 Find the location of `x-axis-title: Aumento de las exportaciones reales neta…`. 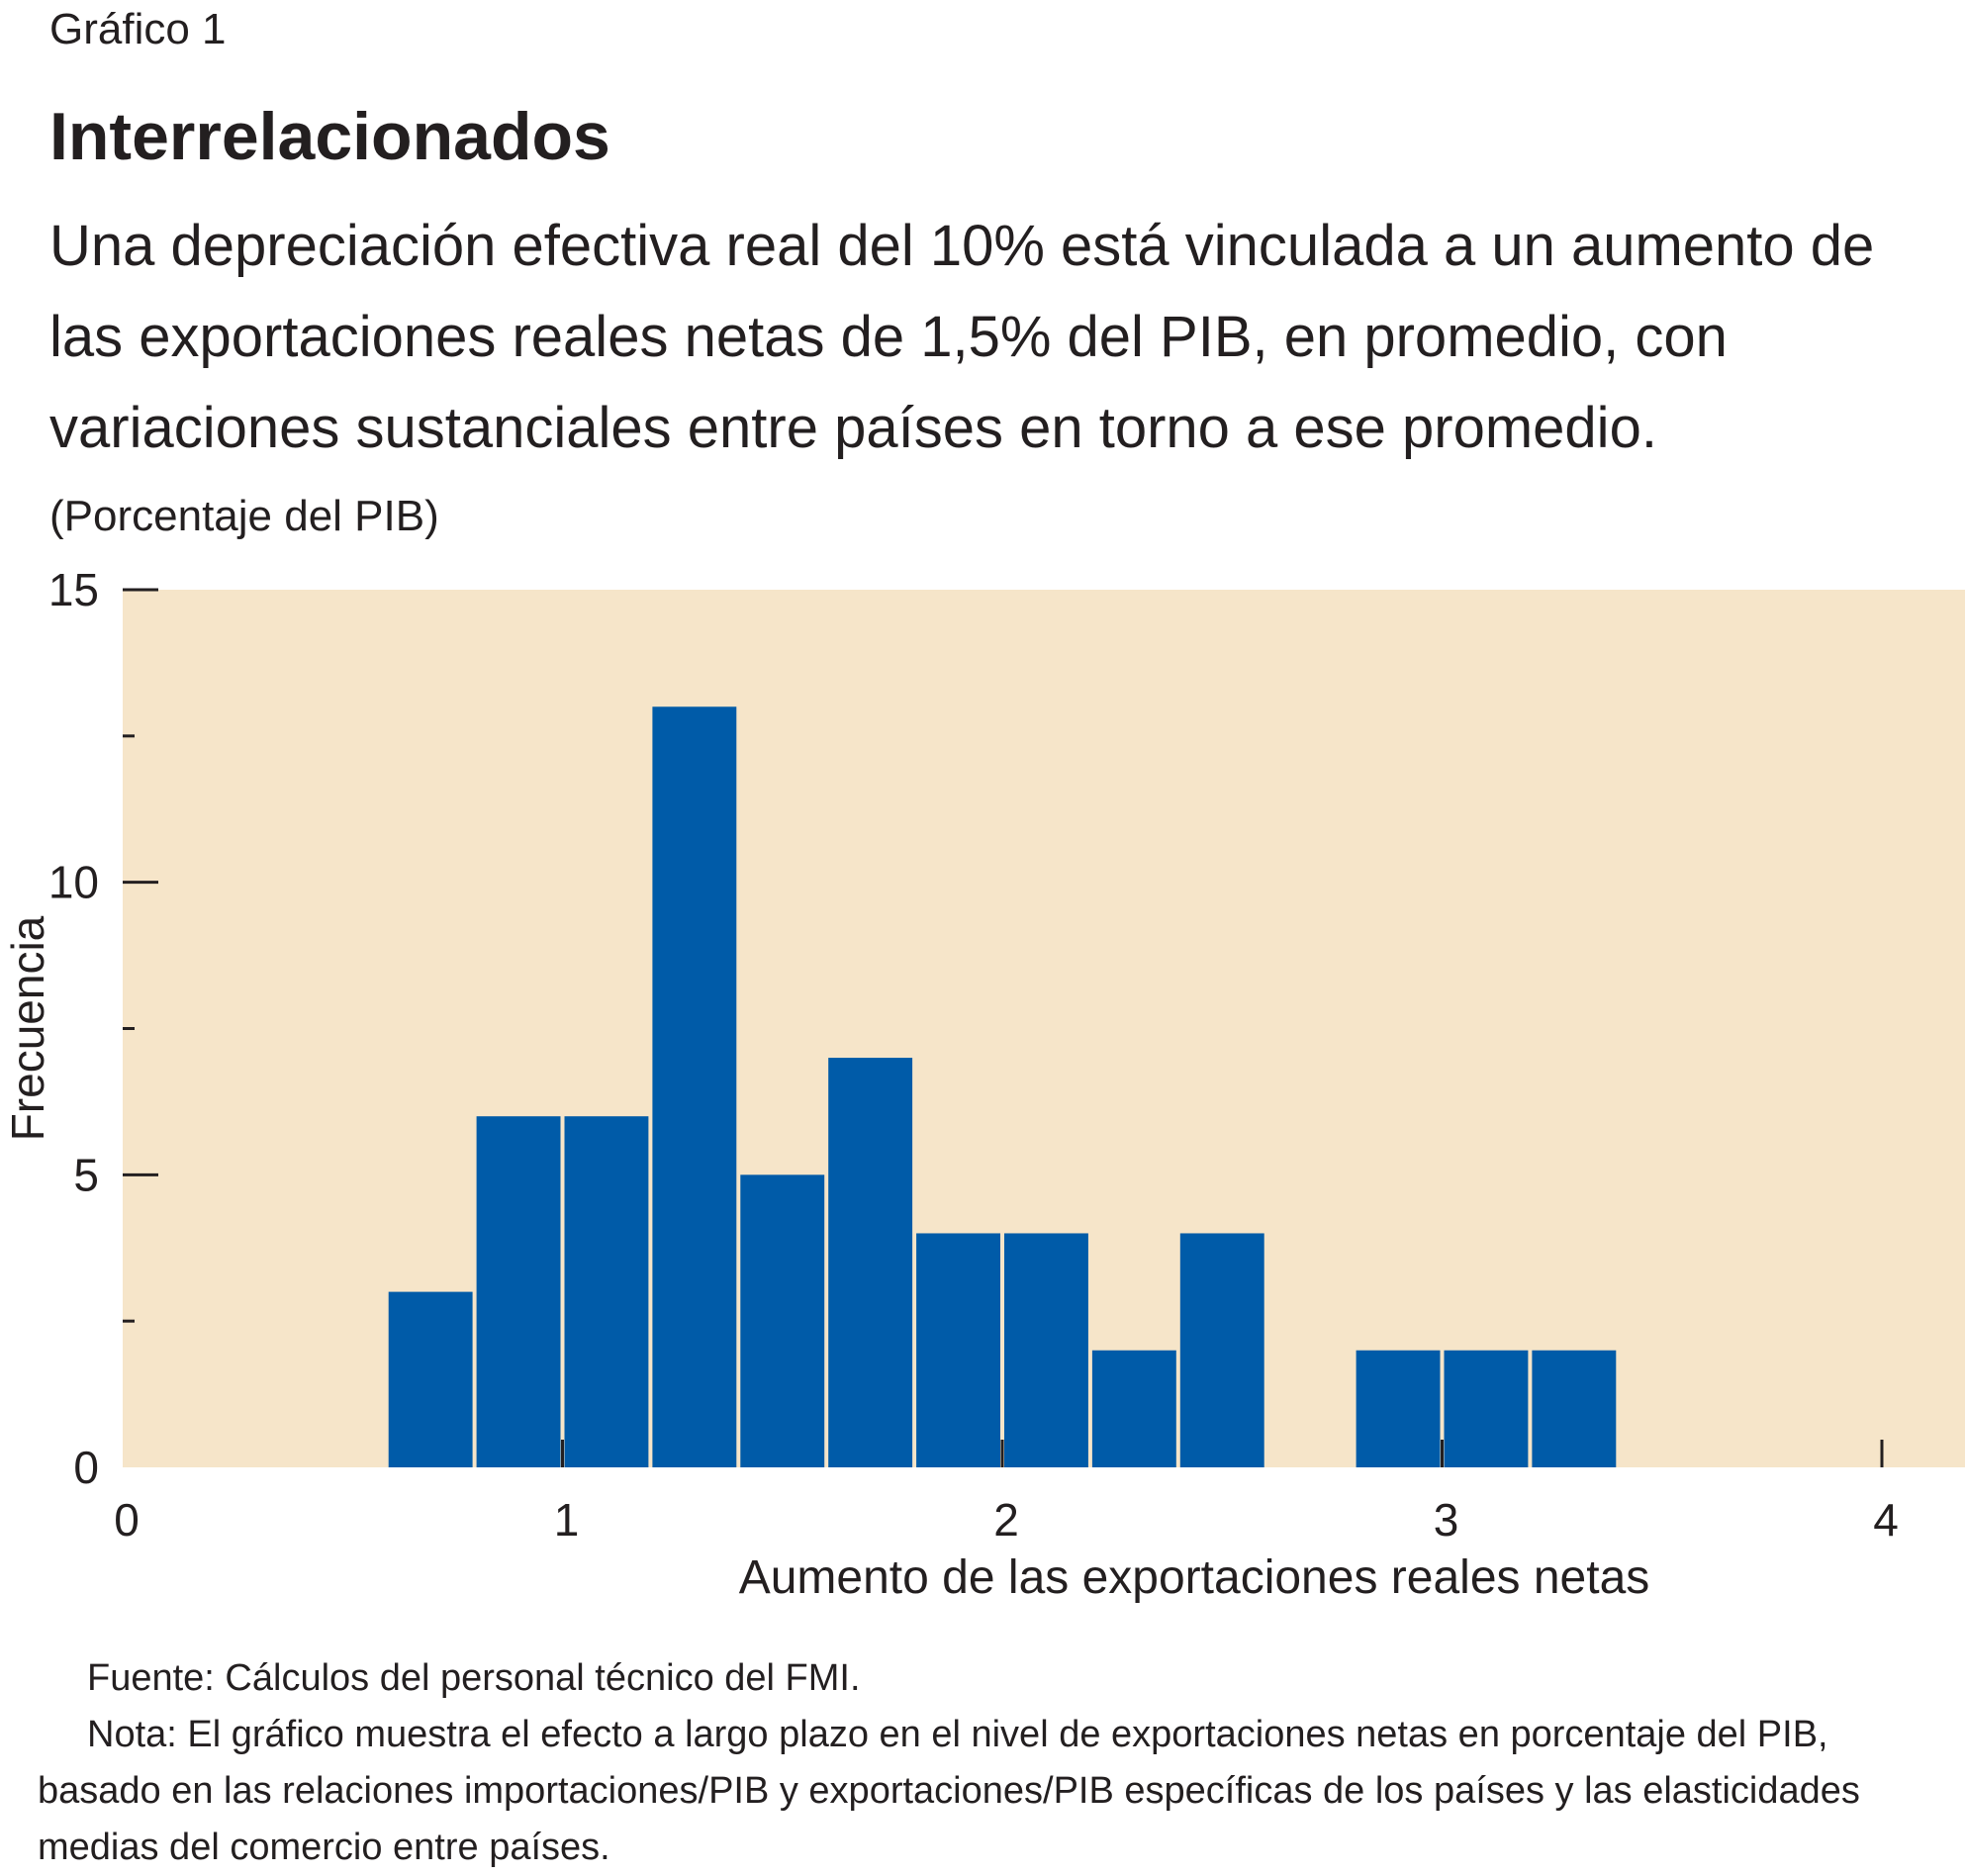

x-axis-title: Aumento de las exportaciones reales neta… is located at coordinates (1195, 1577).